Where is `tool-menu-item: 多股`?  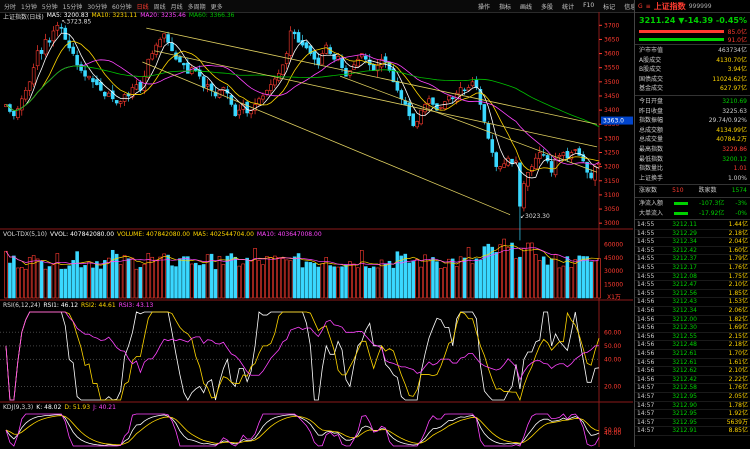 tool-menu-item: 多股 is located at coordinates (547, 7).